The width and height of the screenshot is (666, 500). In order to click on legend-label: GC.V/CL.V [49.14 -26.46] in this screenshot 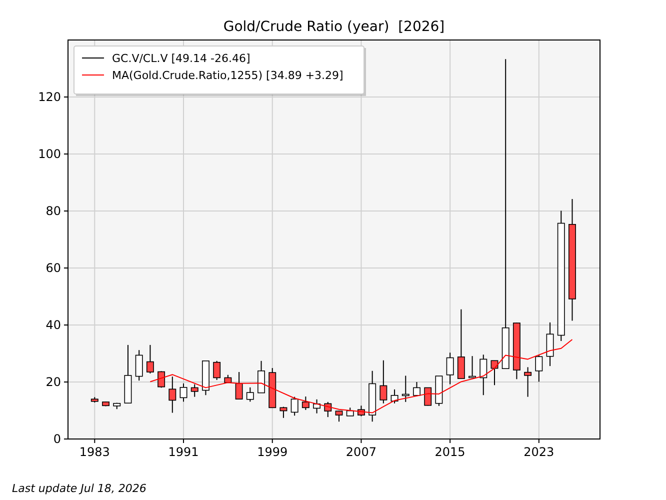, I will do `click(181, 58)`.